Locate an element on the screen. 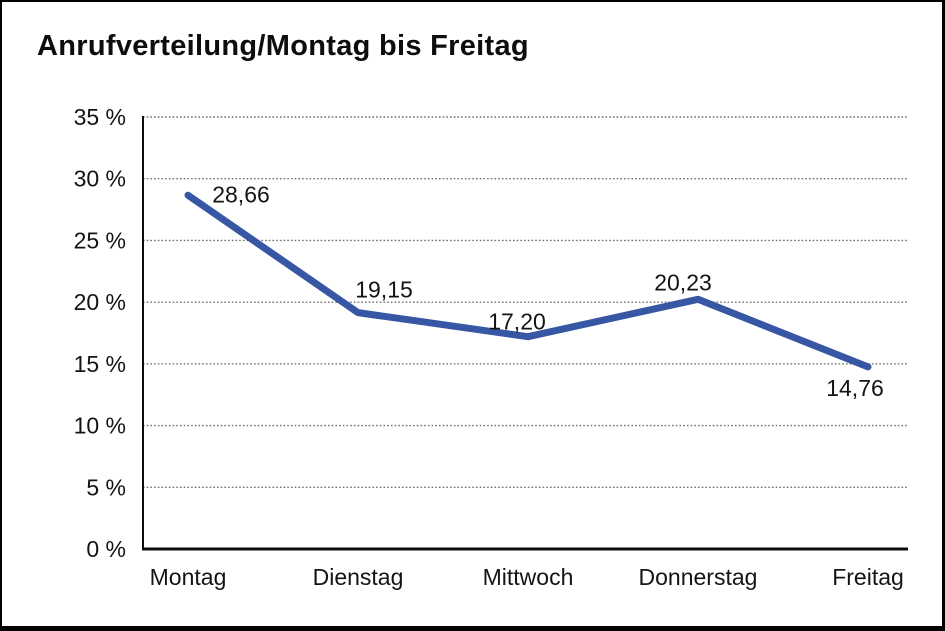  x-category-label: Montag is located at coordinates (188, 577).